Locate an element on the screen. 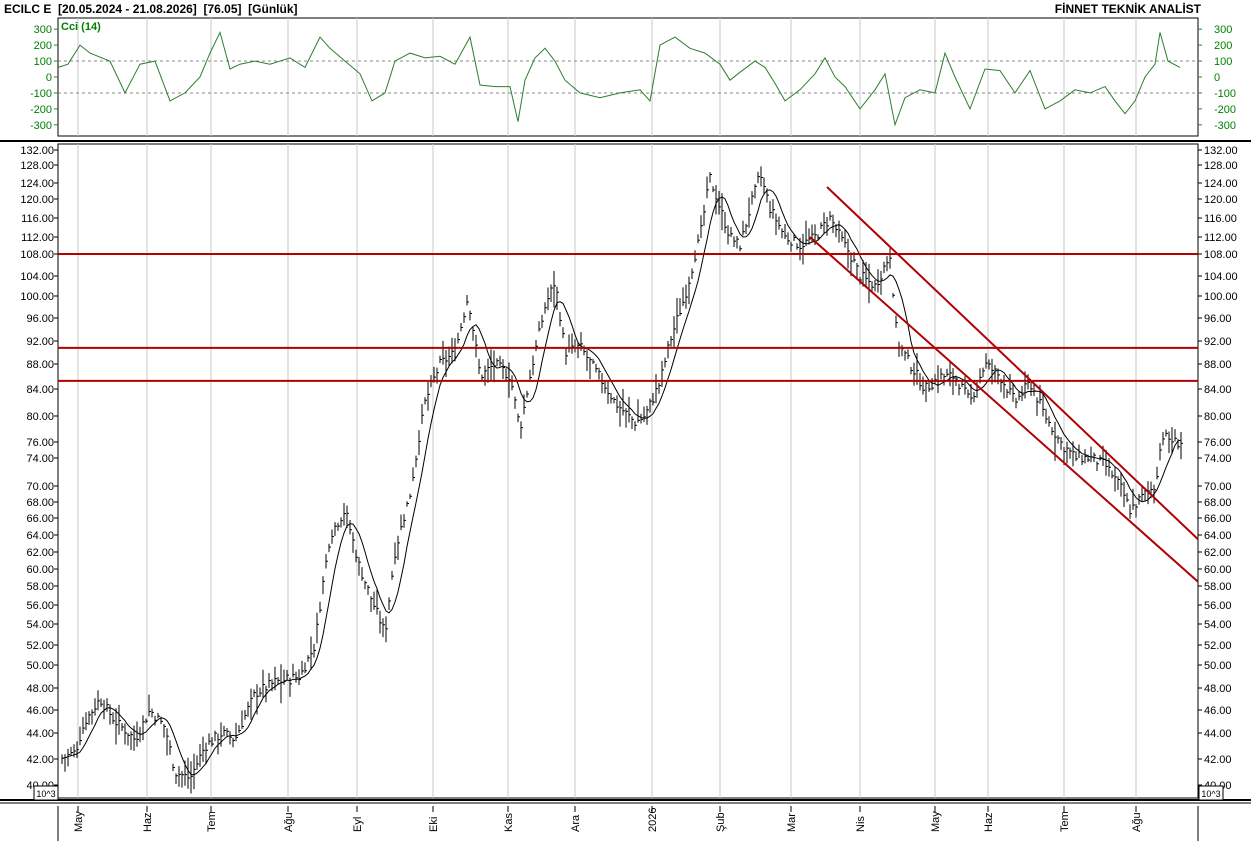 This screenshot has width=1251, height=841. cci-panel-frame is located at coordinates (628, 77).